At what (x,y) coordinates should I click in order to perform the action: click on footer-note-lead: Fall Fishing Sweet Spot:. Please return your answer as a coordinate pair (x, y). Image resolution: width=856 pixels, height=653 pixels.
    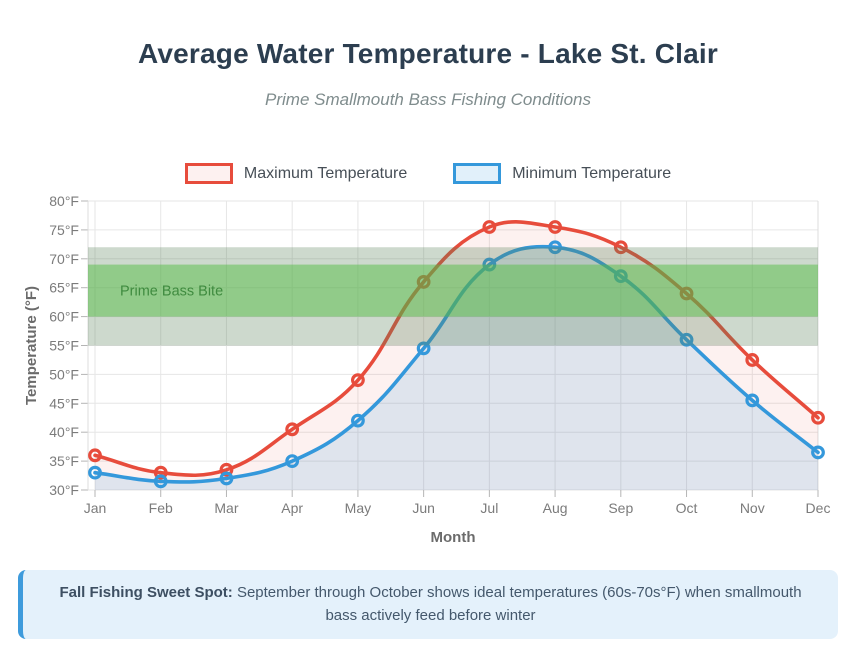
    Looking at the image, I should click on (146, 592).